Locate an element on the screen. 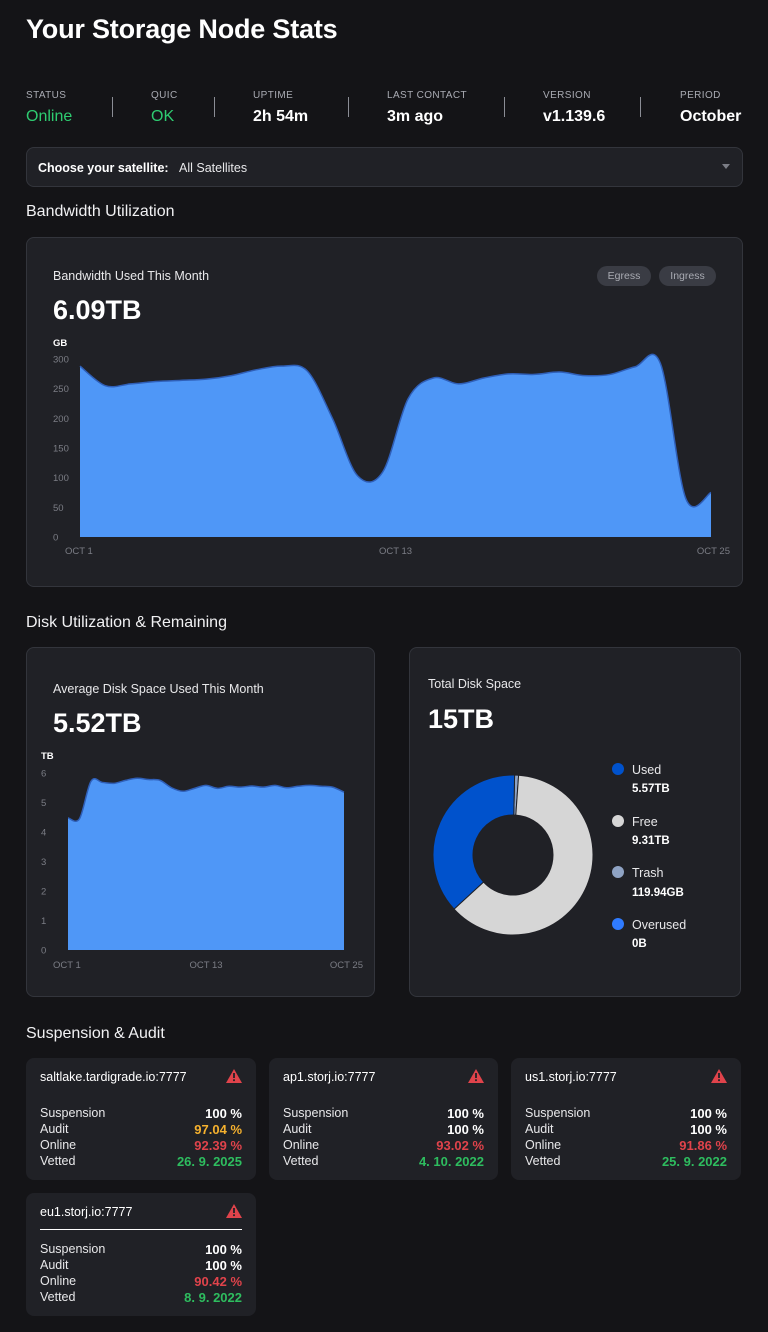  vetted-date: 26. 9. 2025 is located at coordinates (209, 1161).